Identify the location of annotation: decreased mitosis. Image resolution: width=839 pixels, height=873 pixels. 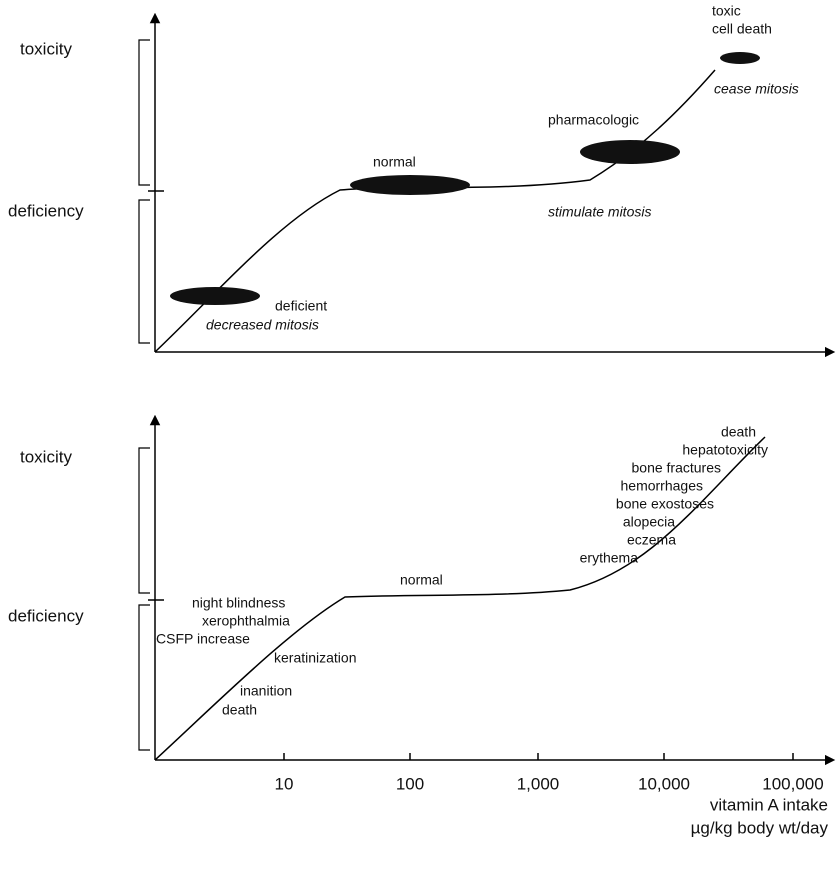
(262, 325).